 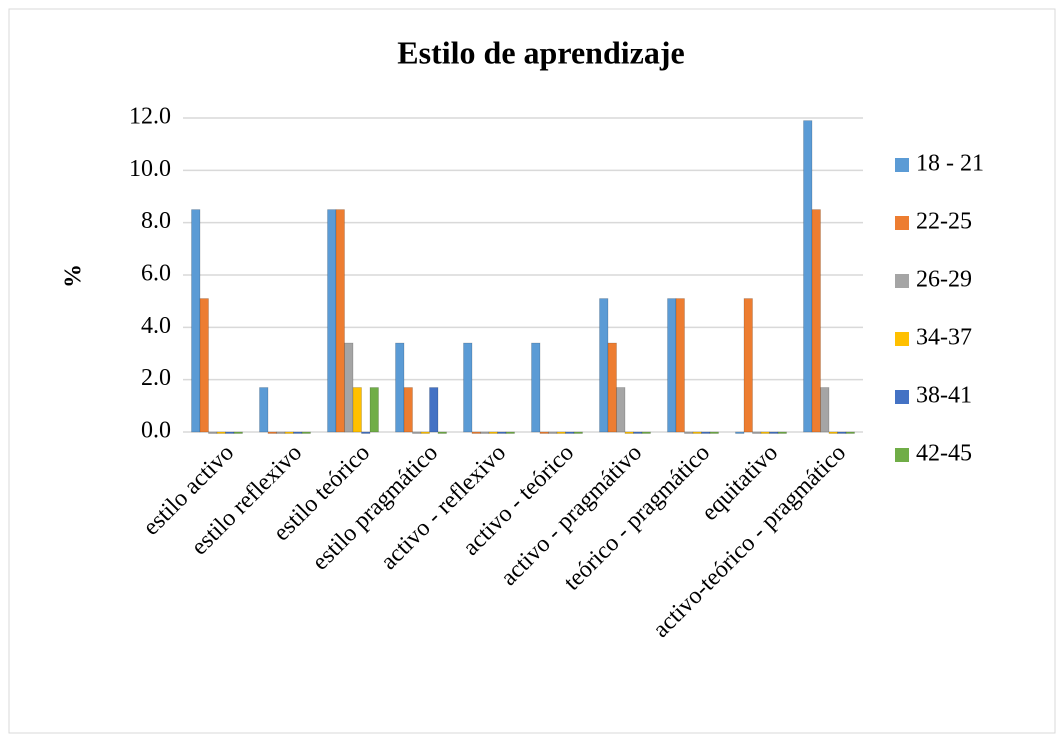 What do you see at coordinates (150, 117) in the screenshot?
I see `y-tick-label: 12.0` at bounding box center [150, 117].